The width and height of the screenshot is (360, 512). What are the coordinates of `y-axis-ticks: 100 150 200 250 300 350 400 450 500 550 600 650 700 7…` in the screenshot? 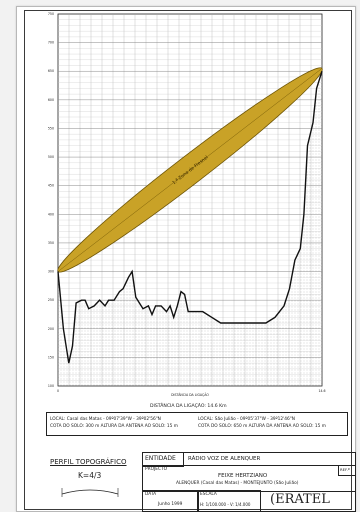 It's located at (51, 200).